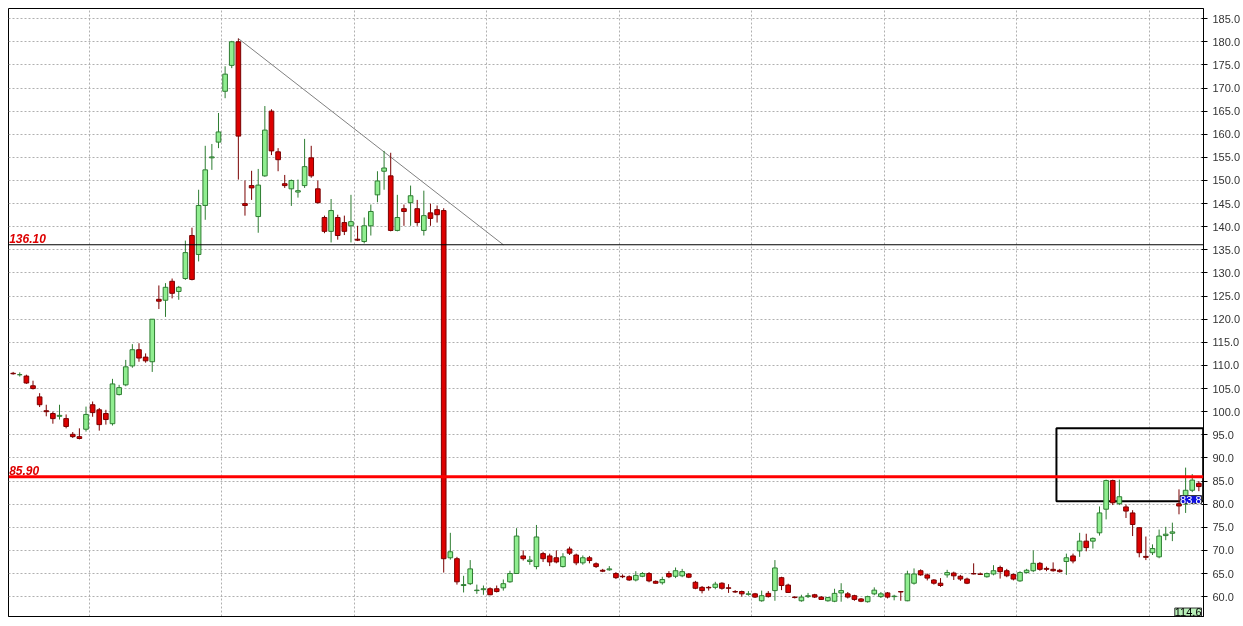  I want to click on y-tick-label: 175.0, so click(1226, 64).